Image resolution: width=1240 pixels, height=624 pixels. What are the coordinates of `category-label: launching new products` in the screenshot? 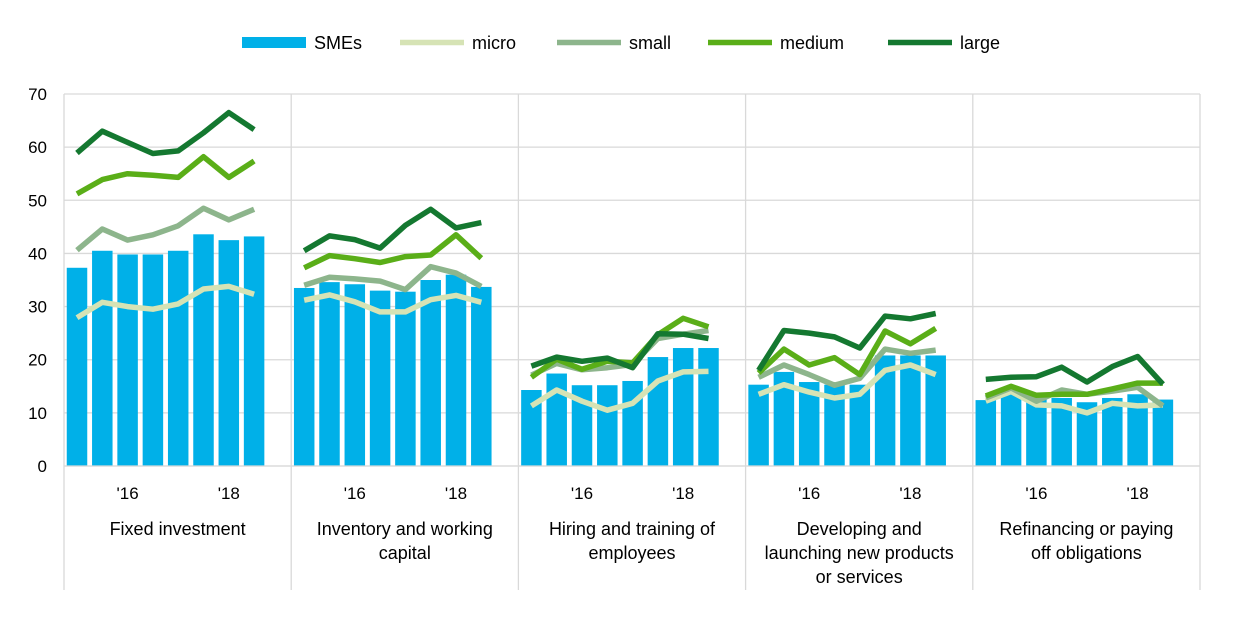 It's located at (859, 553).